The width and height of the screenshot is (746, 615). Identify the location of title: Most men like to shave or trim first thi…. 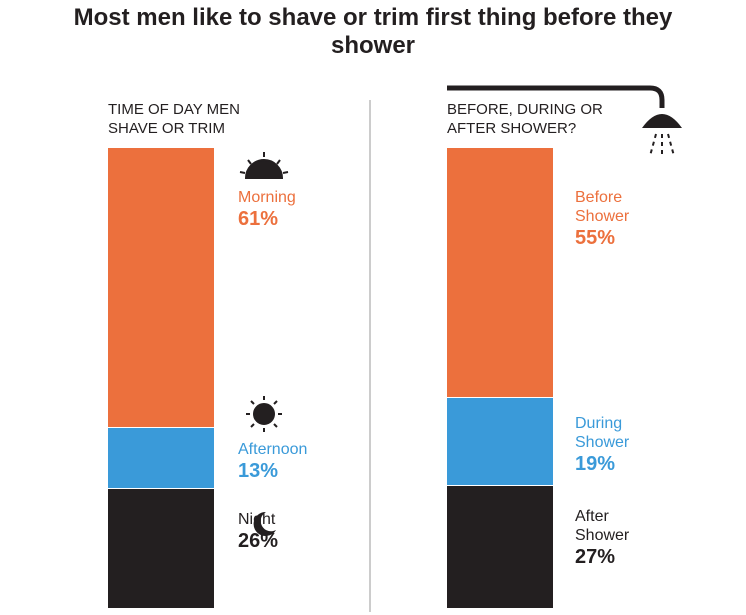
(373, 31).